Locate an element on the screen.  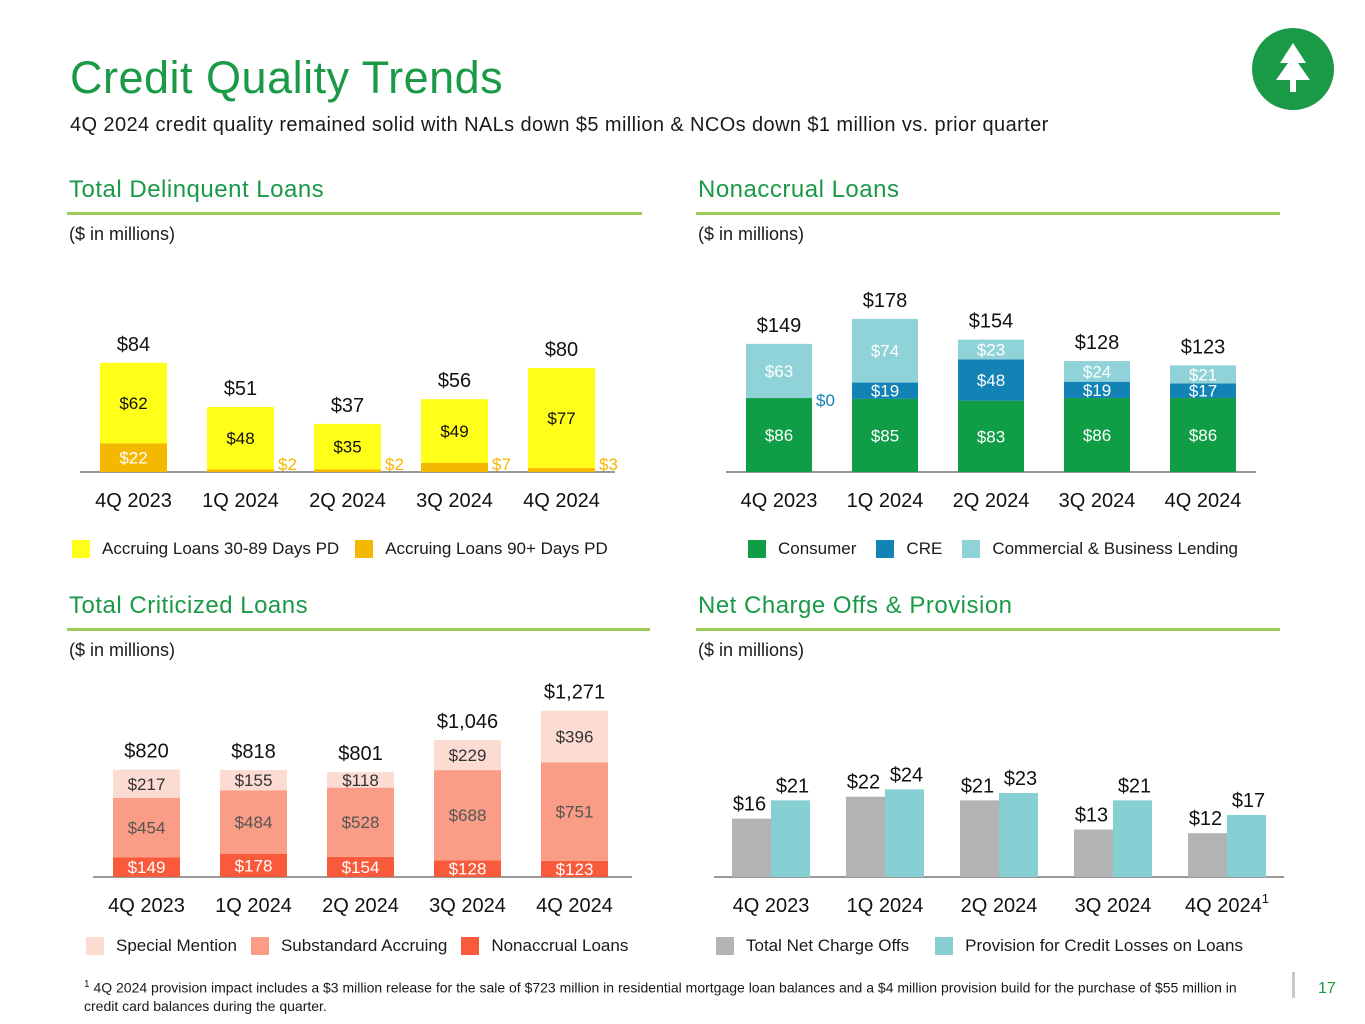
bar-provision-for-credit-losses-on-loans-4q-2024 is located at coordinates (1246, 845).